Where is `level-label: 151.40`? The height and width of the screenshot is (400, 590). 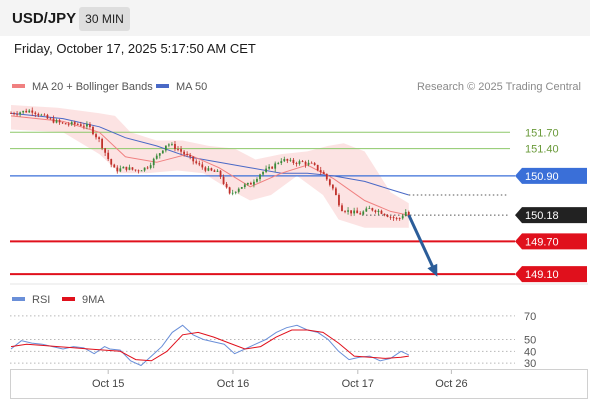
level-label: 151.40 is located at coordinates (542, 150).